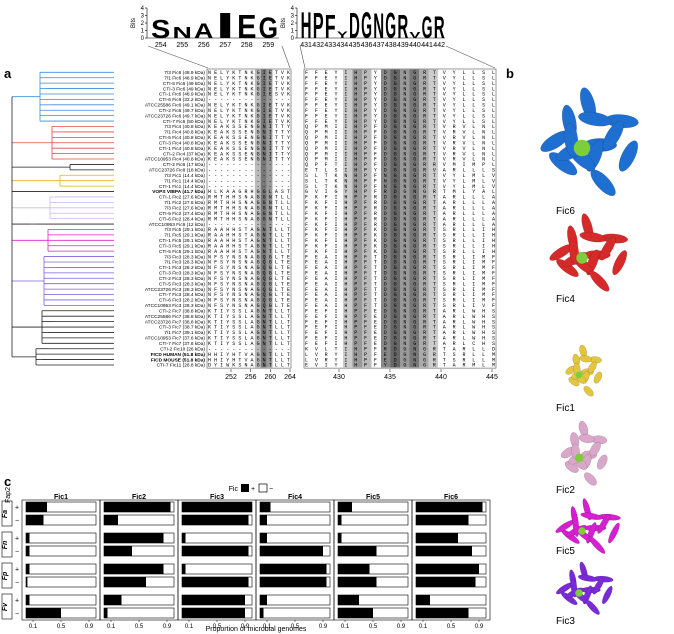  I want to click on sequence-label: ATCC23726 Fic8 (18 kDa), so click(177, 171).